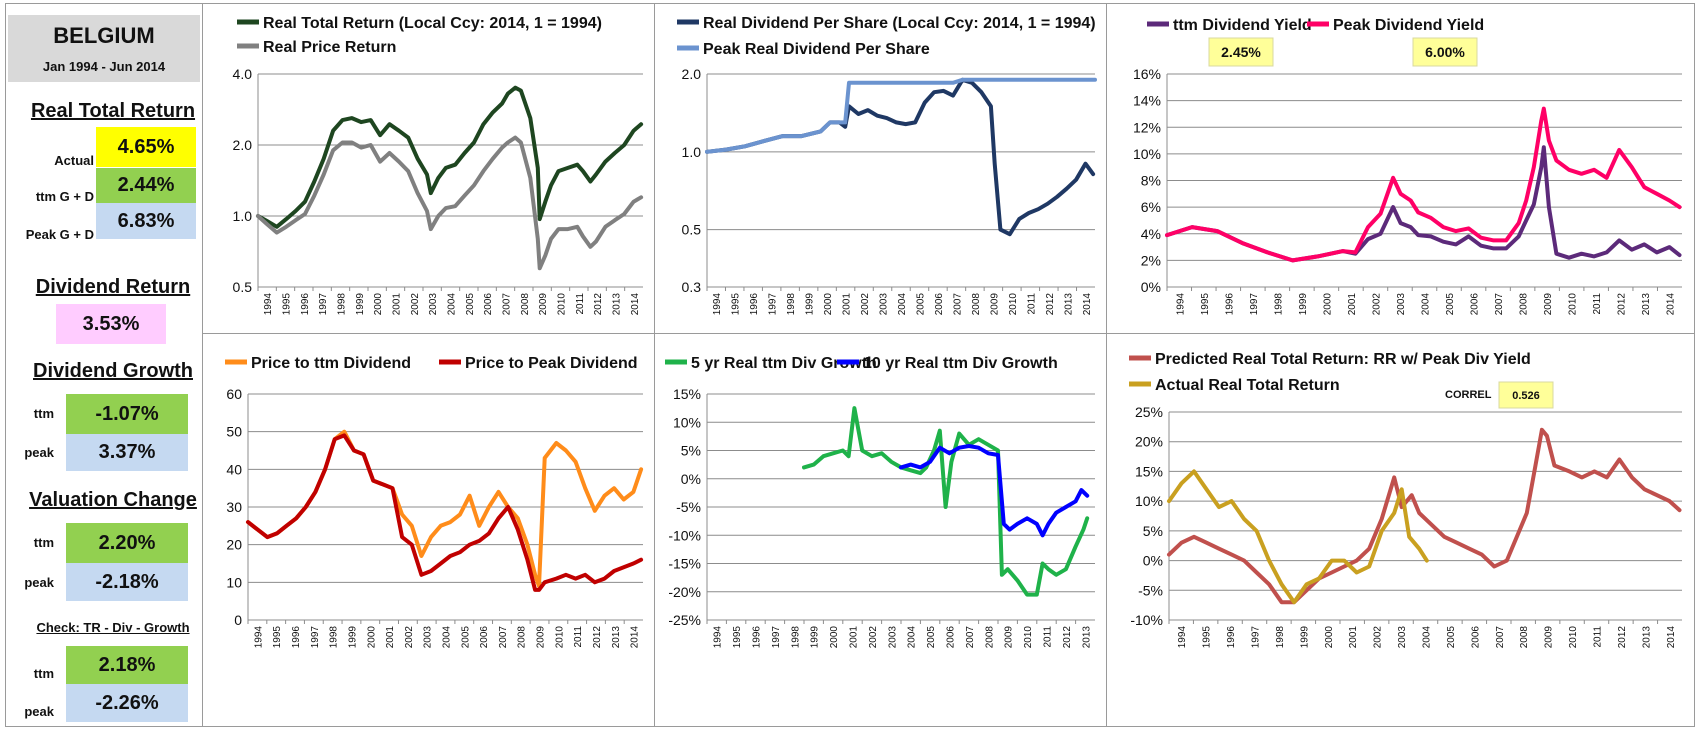  Describe the element at coordinates (43, 413) in the screenshot. I see `row-label: ttm` at that location.